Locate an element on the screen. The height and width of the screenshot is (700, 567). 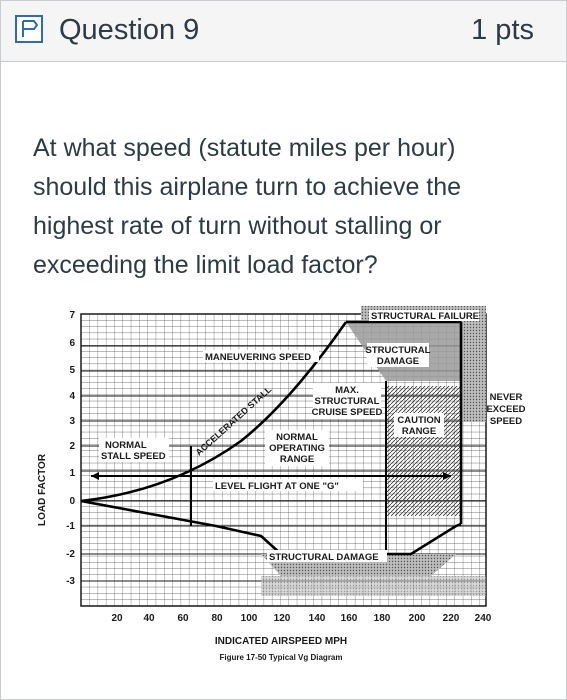
accelerated-stall-curve is located at coordinates (214, 412).